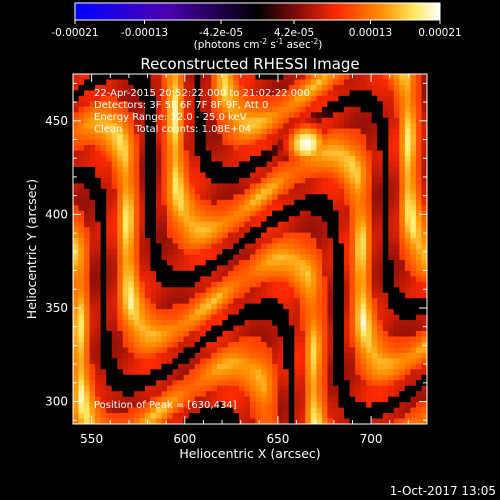  I want to click on y-tick-label: 400, so click(56, 214).